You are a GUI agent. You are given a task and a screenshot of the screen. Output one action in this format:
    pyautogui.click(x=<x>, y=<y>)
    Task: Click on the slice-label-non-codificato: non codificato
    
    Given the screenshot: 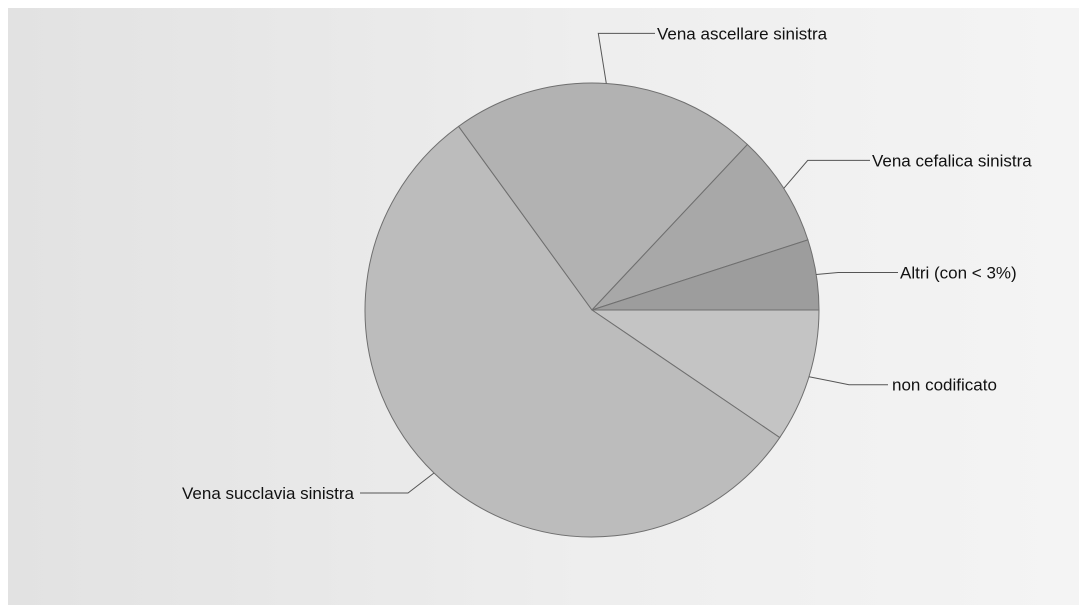 What is the action you would take?
    pyautogui.click(x=944, y=385)
    